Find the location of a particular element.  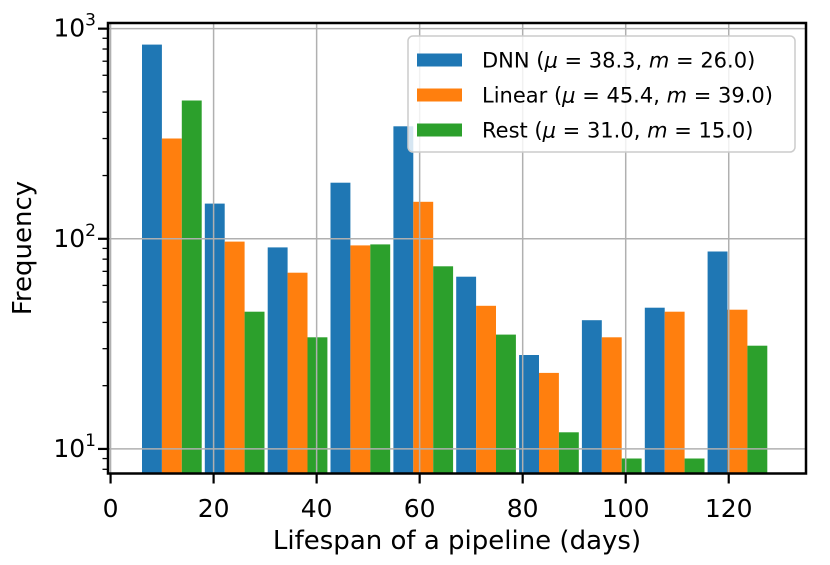

bar-dnn-bin6 is located at coordinates (466, 375).